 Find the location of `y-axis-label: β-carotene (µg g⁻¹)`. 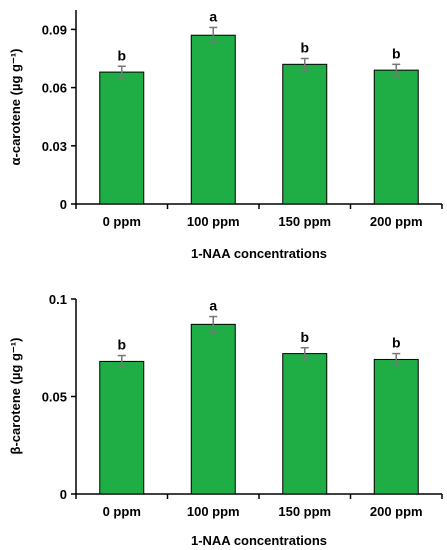

y-axis-label: β-carotene (µg g⁻¹) is located at coordinates (15, 396).